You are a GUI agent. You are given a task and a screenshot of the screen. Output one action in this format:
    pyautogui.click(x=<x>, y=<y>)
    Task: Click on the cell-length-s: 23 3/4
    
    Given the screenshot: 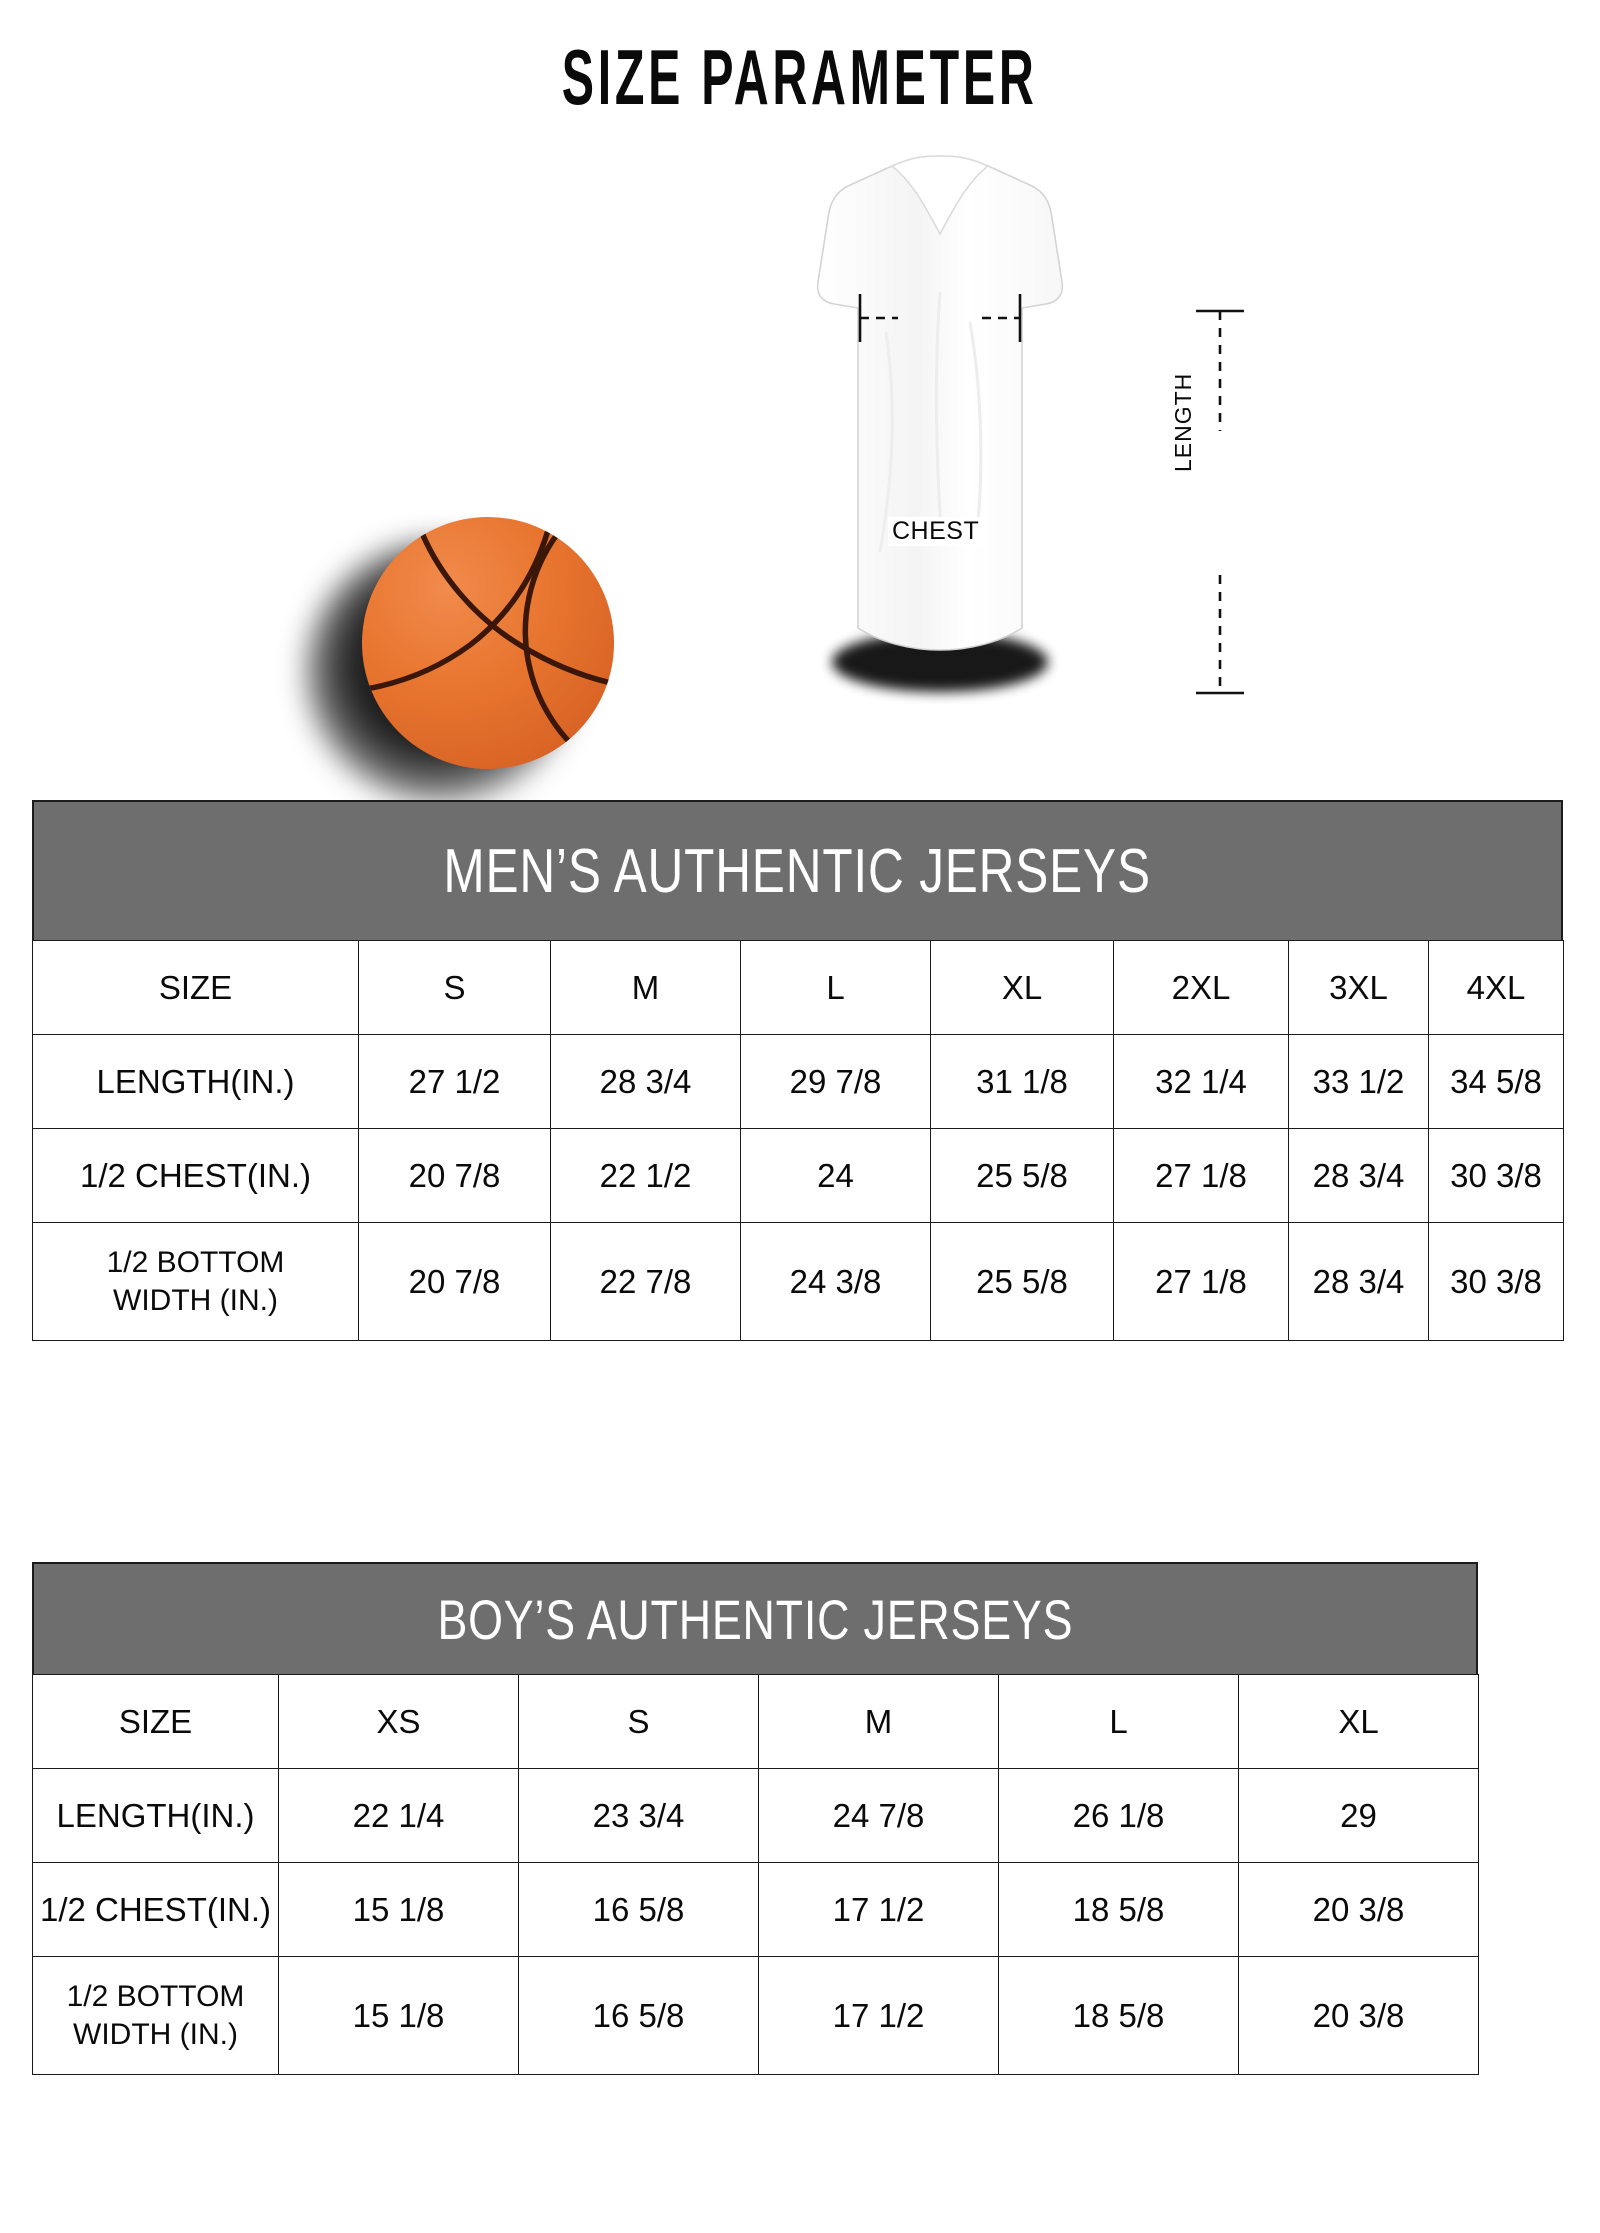 What is the action you would take?
    pyautogui.click(x=638, y=1815)
    